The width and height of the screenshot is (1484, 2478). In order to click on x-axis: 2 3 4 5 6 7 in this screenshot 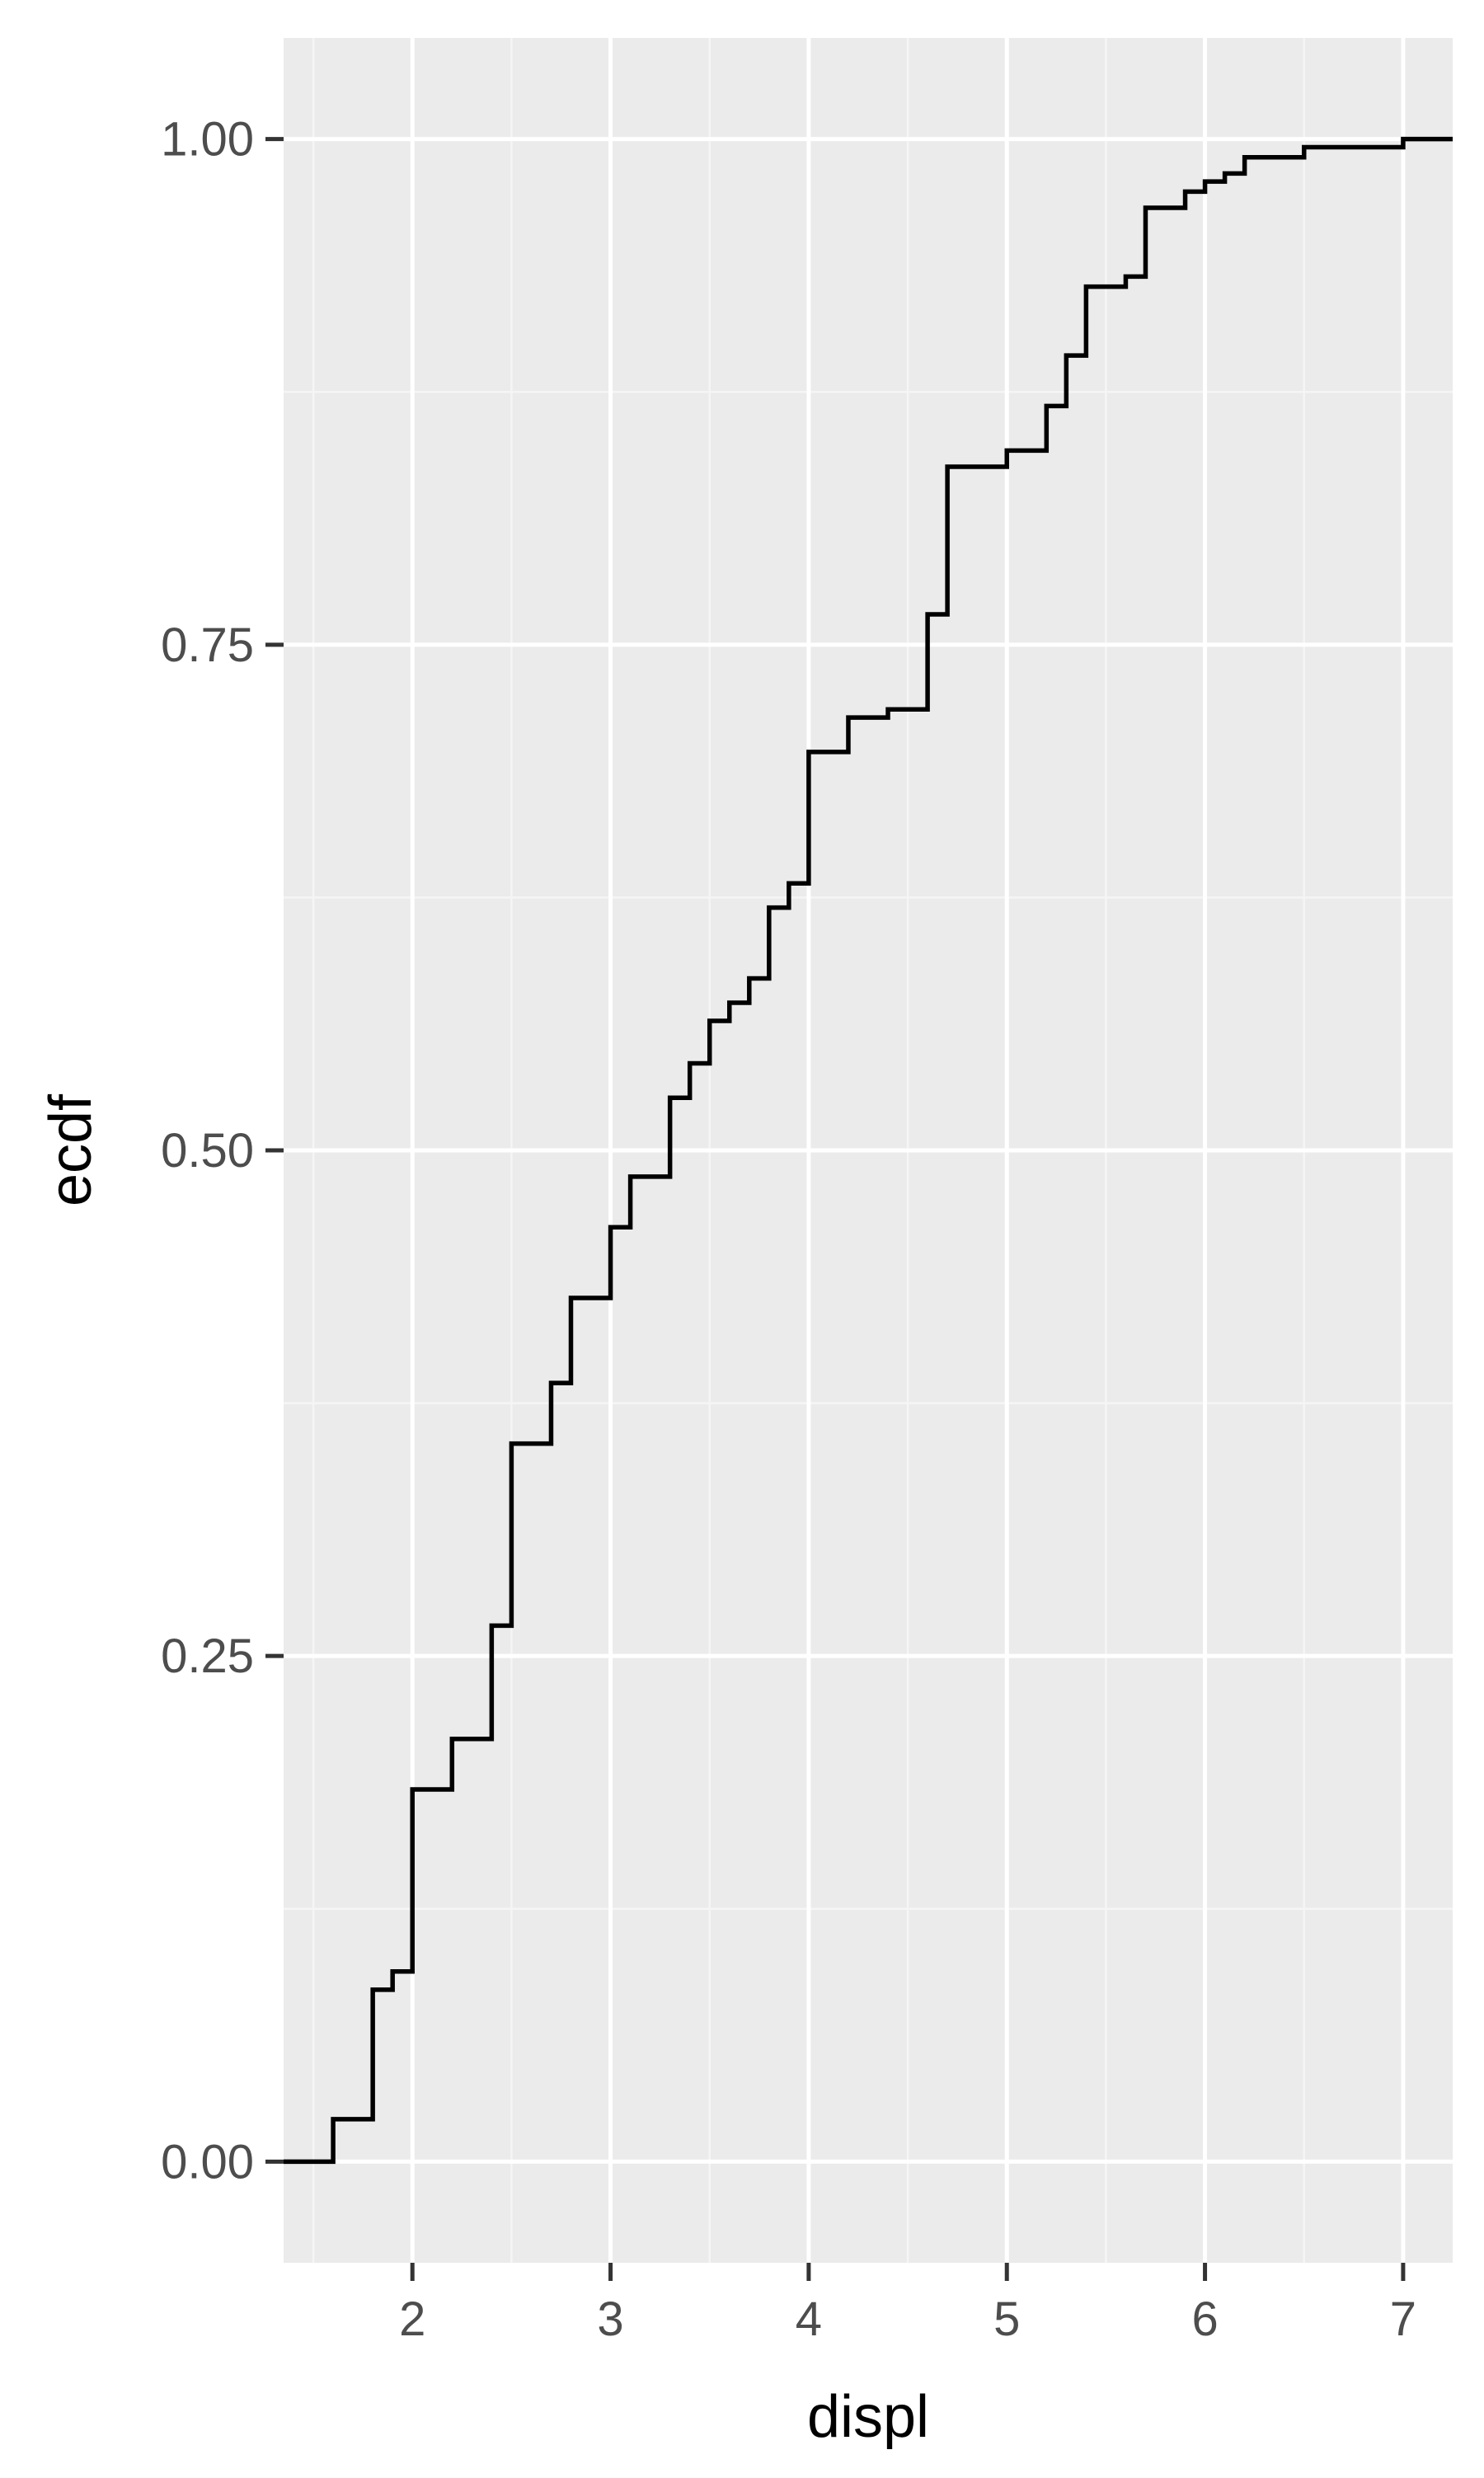, I will do `click(907, 2304)`.